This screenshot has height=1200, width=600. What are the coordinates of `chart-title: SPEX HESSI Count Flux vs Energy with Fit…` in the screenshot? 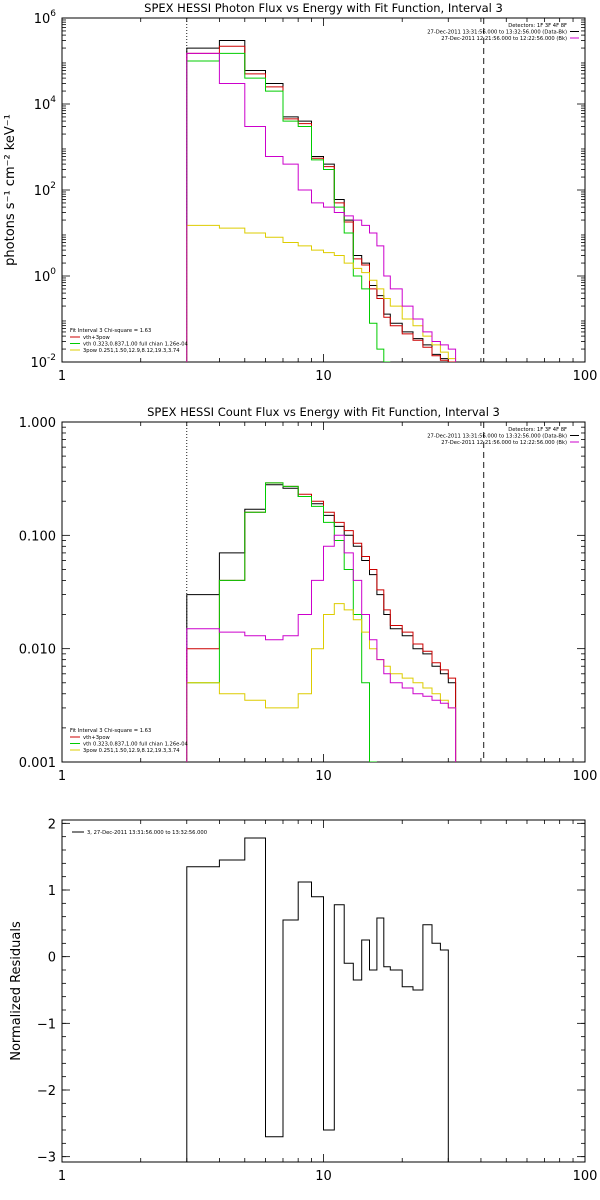 It's located at (323, 412).